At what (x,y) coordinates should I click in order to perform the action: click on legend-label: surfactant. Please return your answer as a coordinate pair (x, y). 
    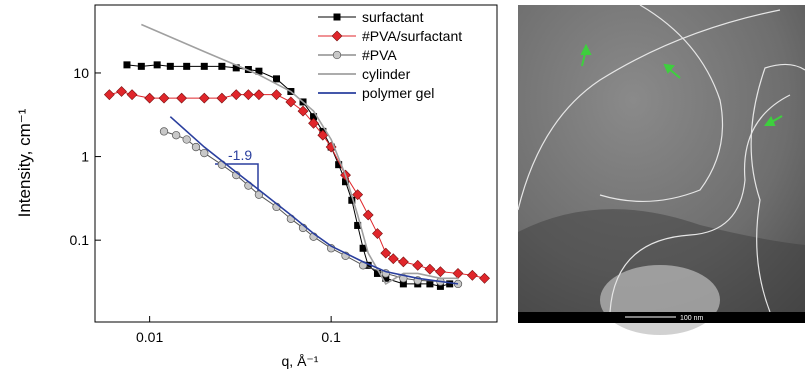
    Looking at the image, I should click on (393, 17).